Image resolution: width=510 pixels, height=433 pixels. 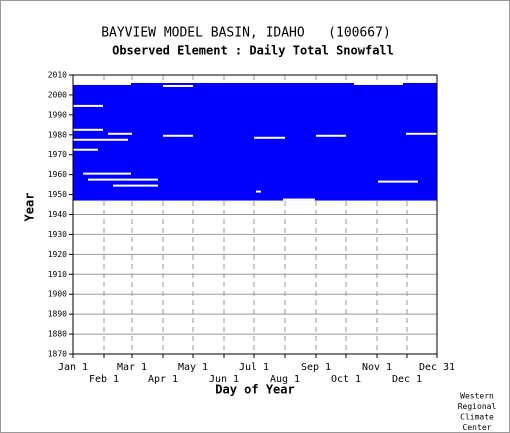 What do you see at coordinates (57, 274) in the screenshot?
I see `y-tick-label: 1910` at bounding box center [57, 274].